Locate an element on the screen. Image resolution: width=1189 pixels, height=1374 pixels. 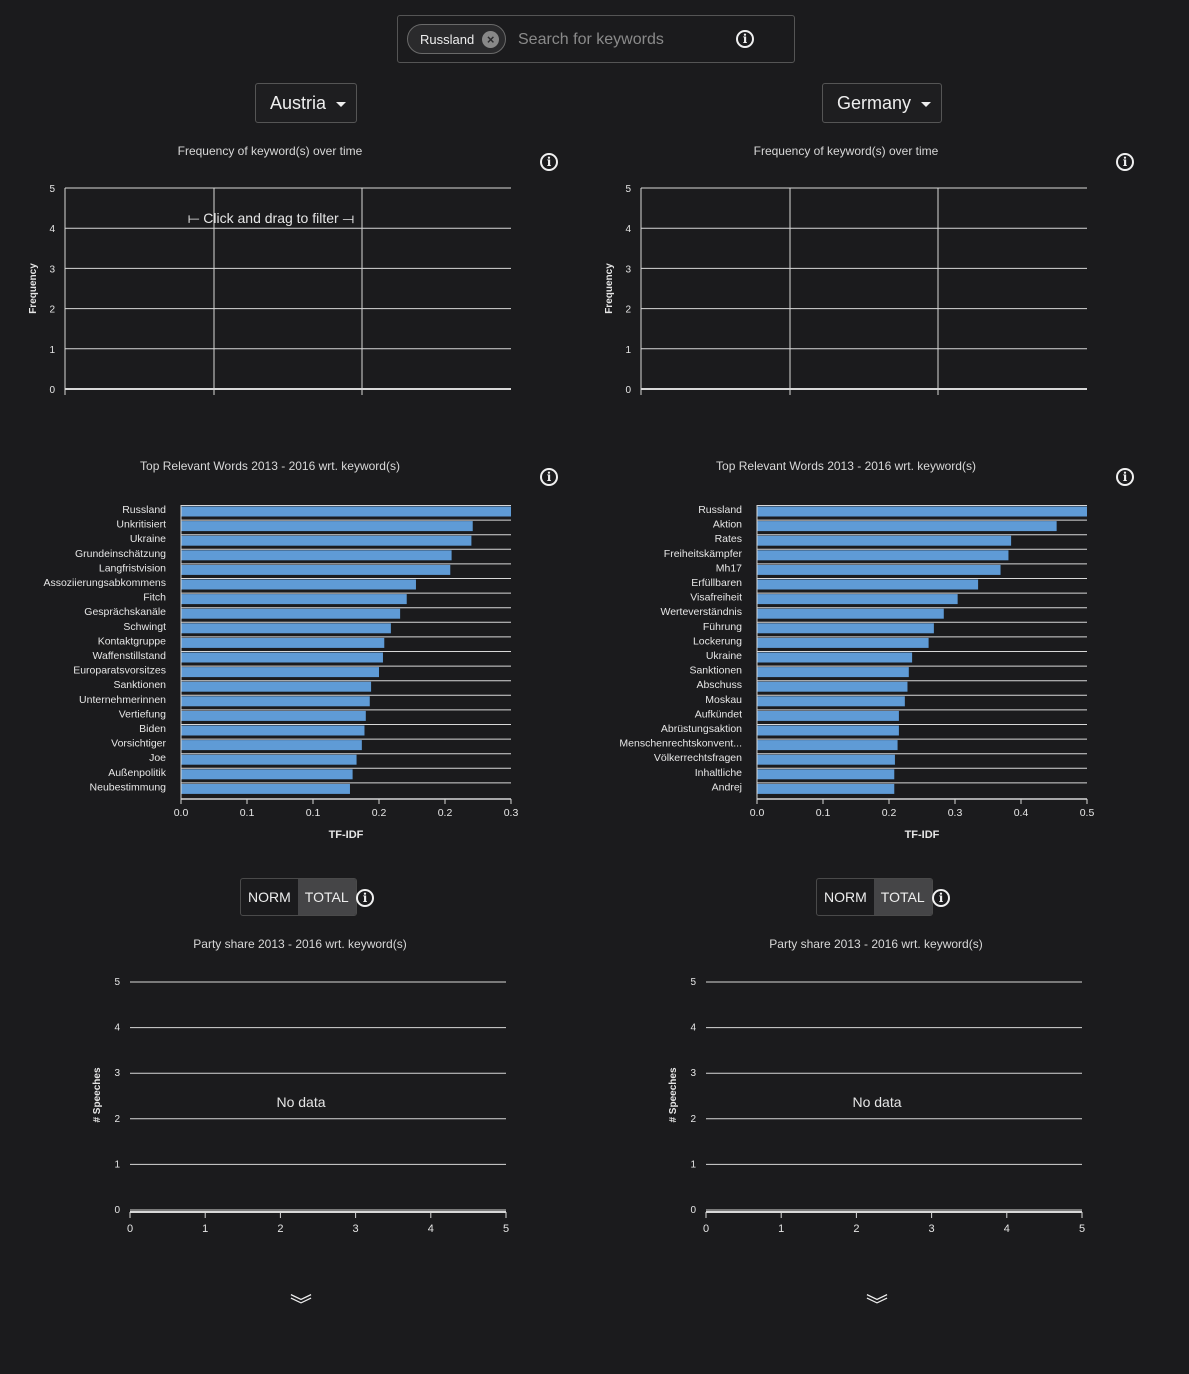
x-tick-label: 0.3 is located at coordinates (511, 813).